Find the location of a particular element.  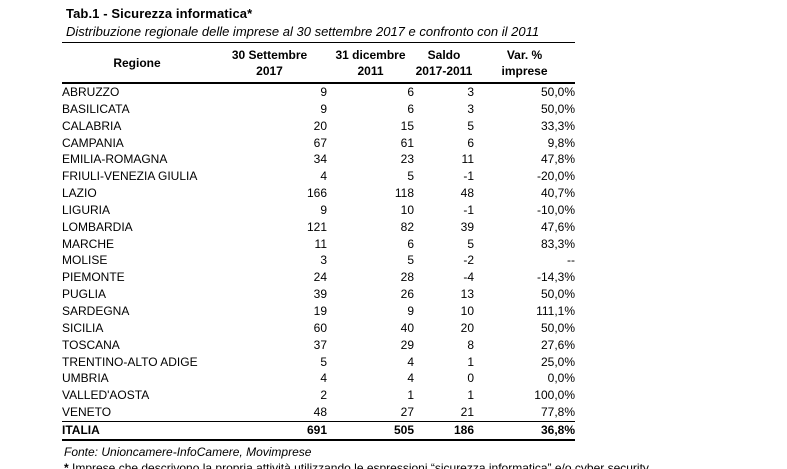

table-row: FRIULI-VENEZIA GIULIA 4 5 -1 -20,0% is located at coordinates (318, 176).